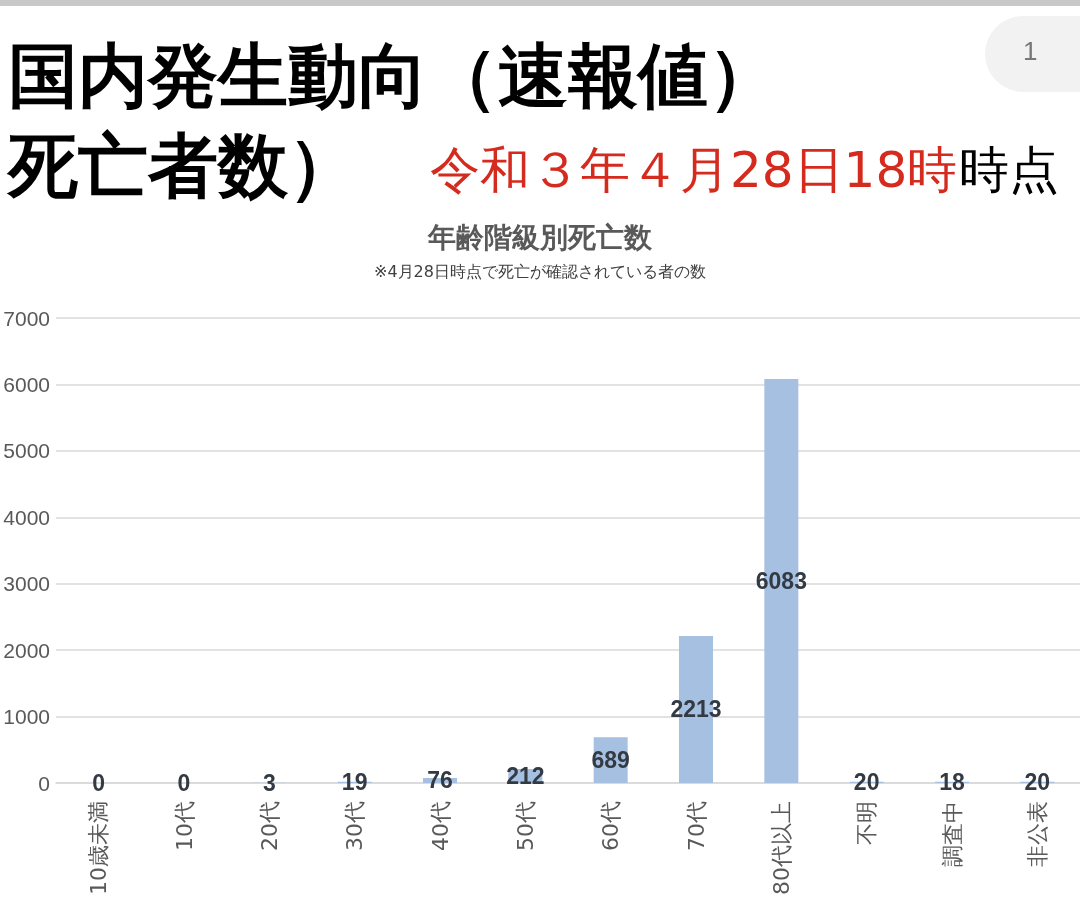 The height and width of the screenshot is (919, 1080). I want to click on data-label: 3, so click(269, 782).